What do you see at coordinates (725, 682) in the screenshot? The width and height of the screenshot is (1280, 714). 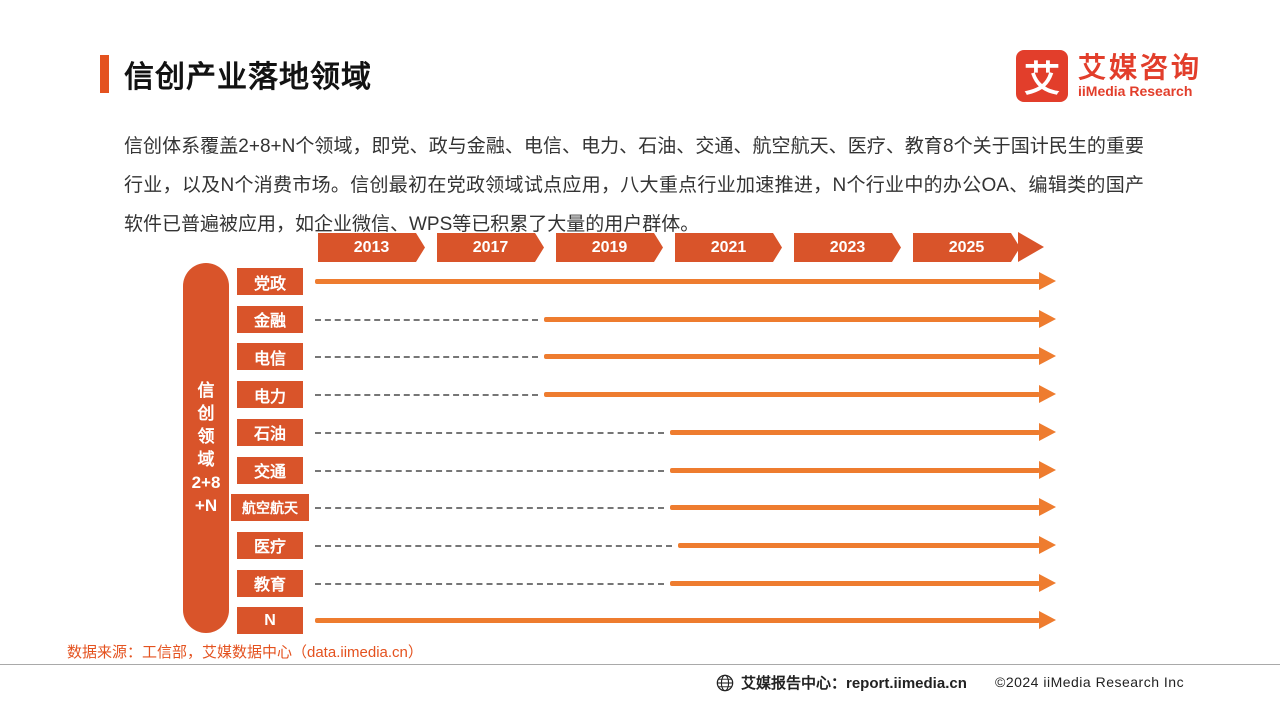 I see `globe-icon` at bounding box center [725, 682].